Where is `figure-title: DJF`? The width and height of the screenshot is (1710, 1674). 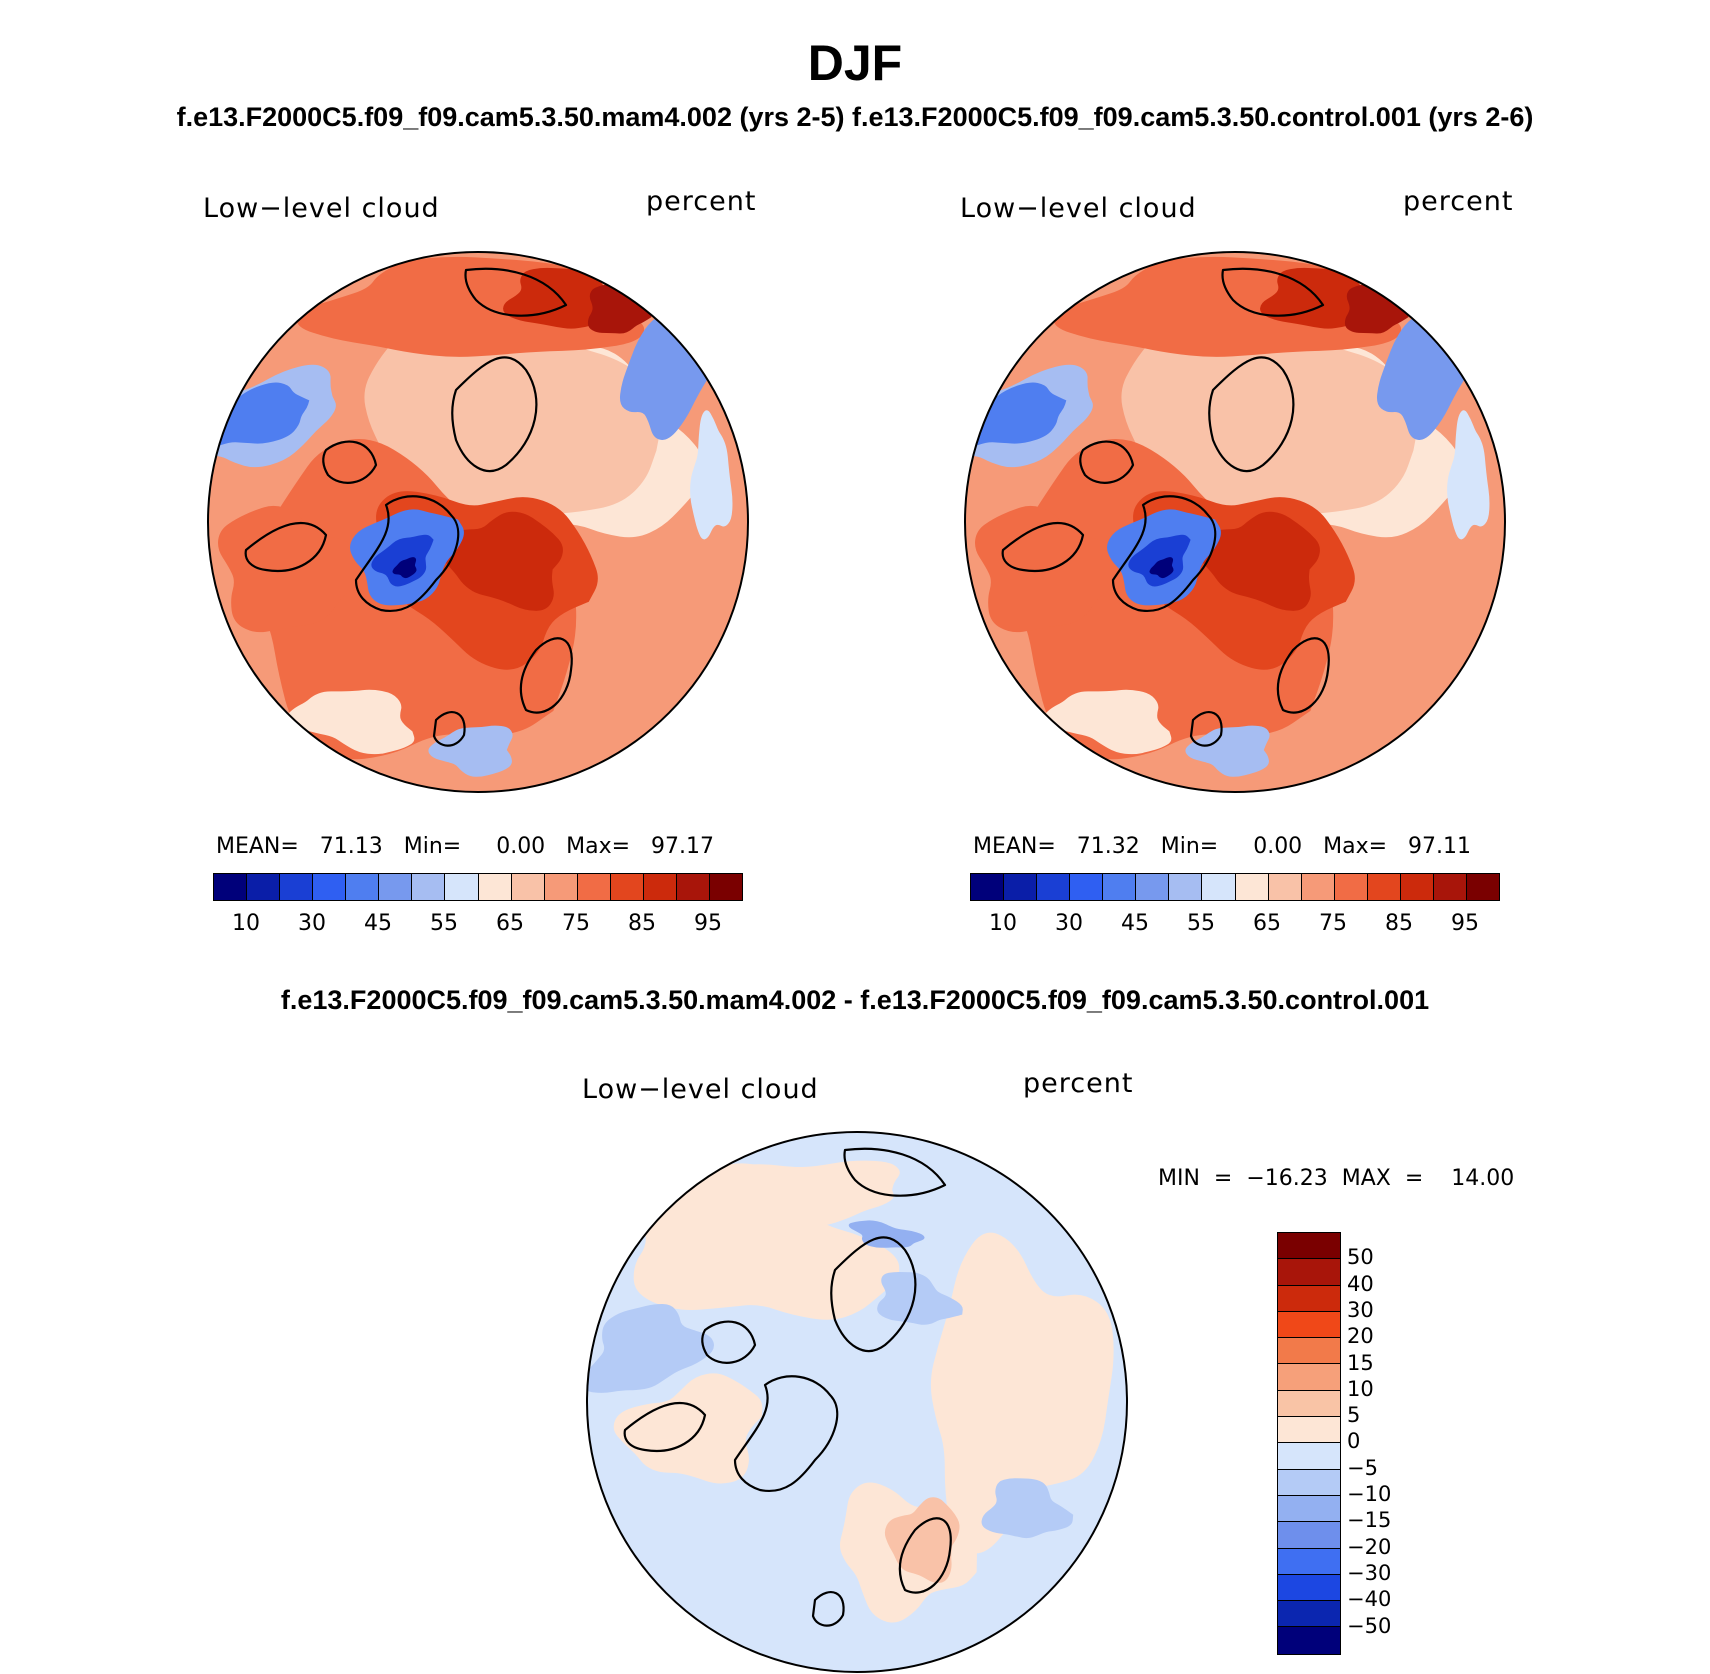 figure-title: DJF is located at coordinates (855, 63).